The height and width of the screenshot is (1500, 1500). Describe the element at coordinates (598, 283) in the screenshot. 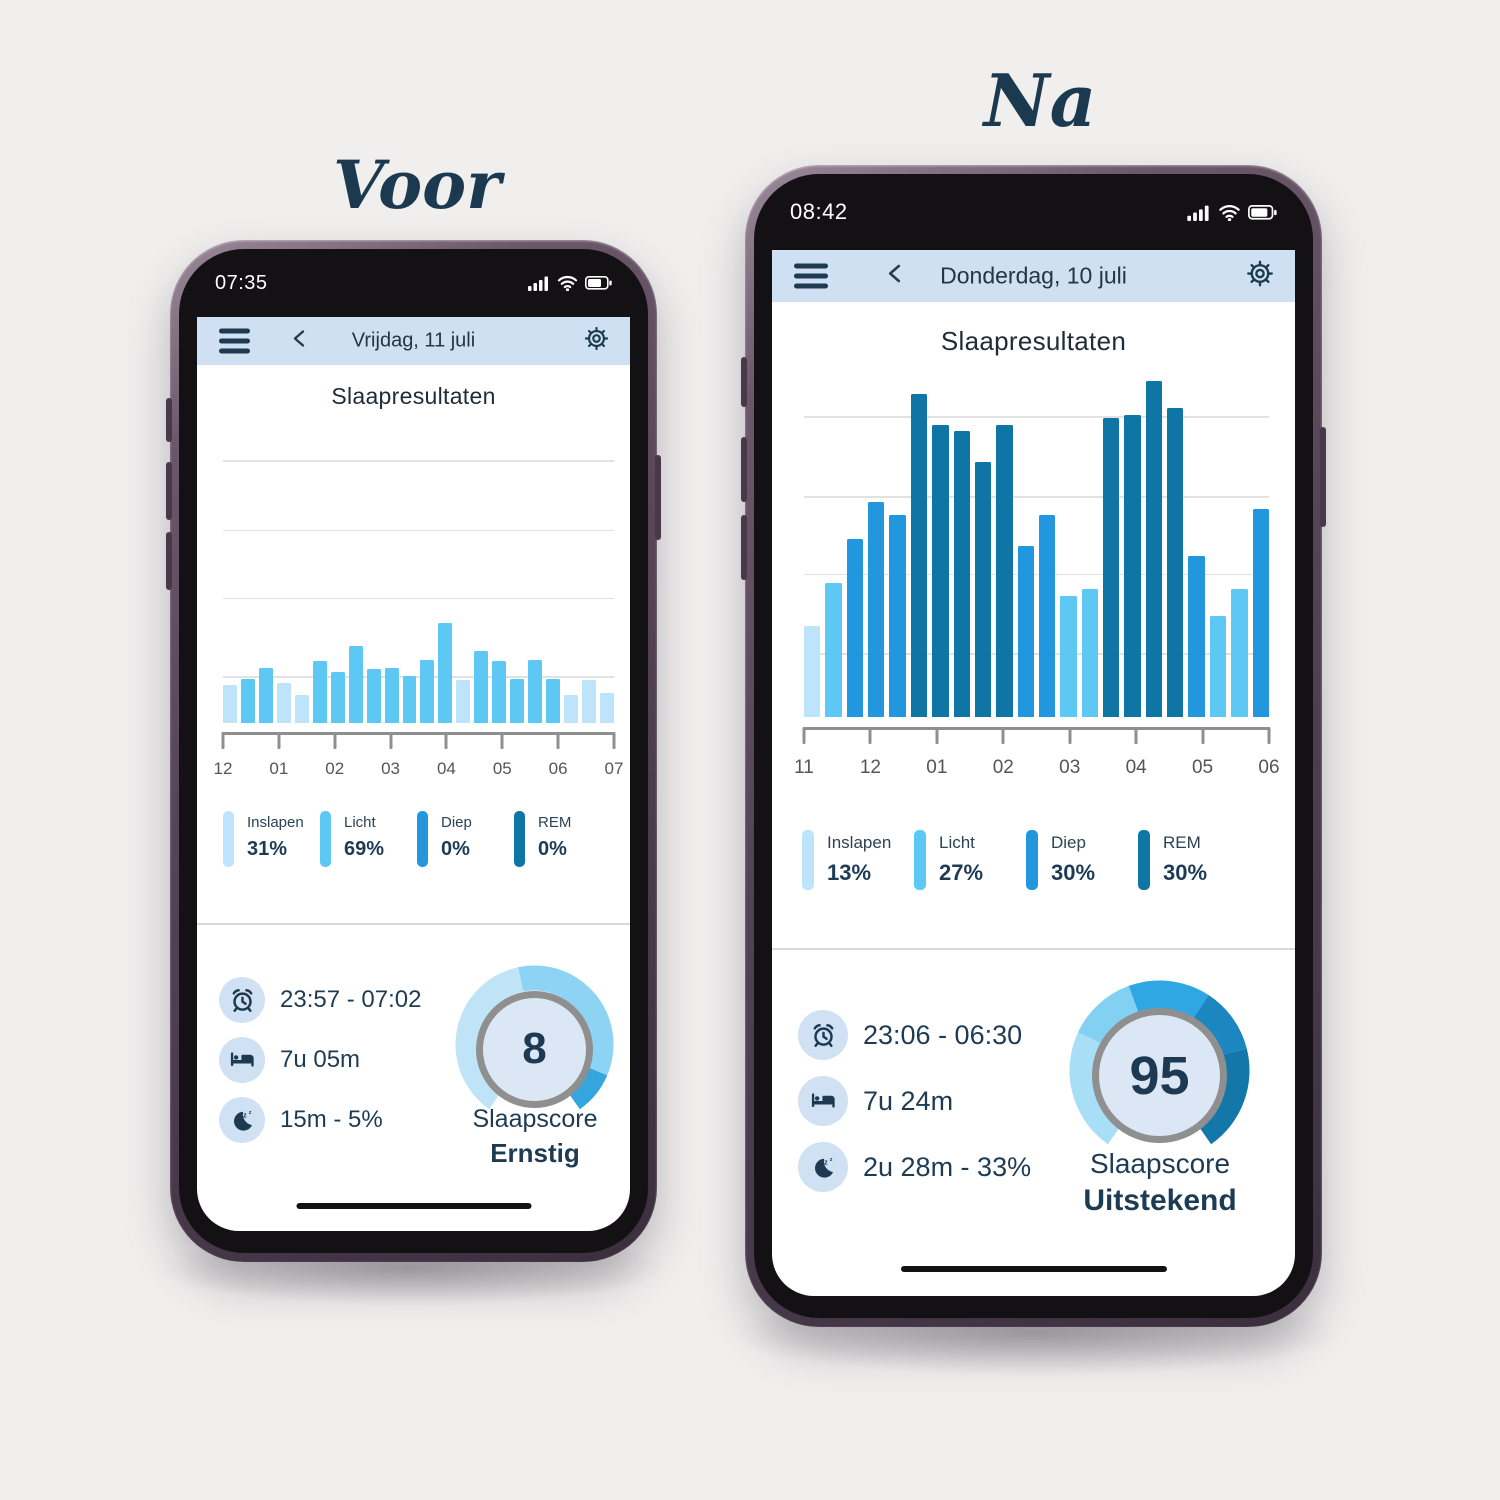

I see `battery-icon` at that location.